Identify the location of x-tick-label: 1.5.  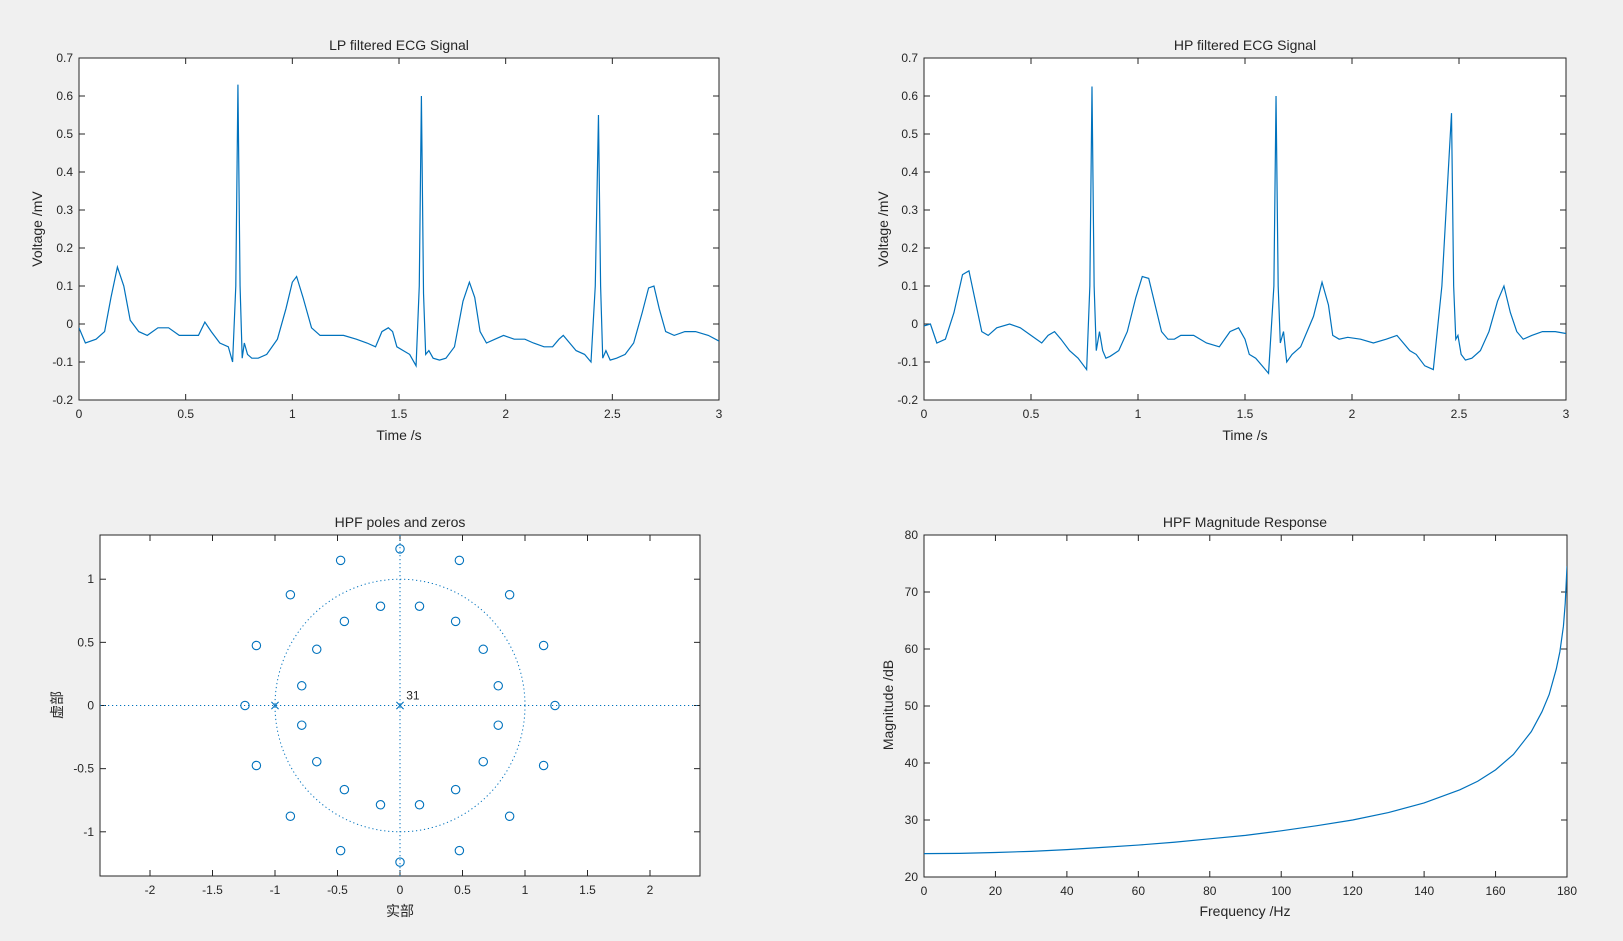
(587, 890).